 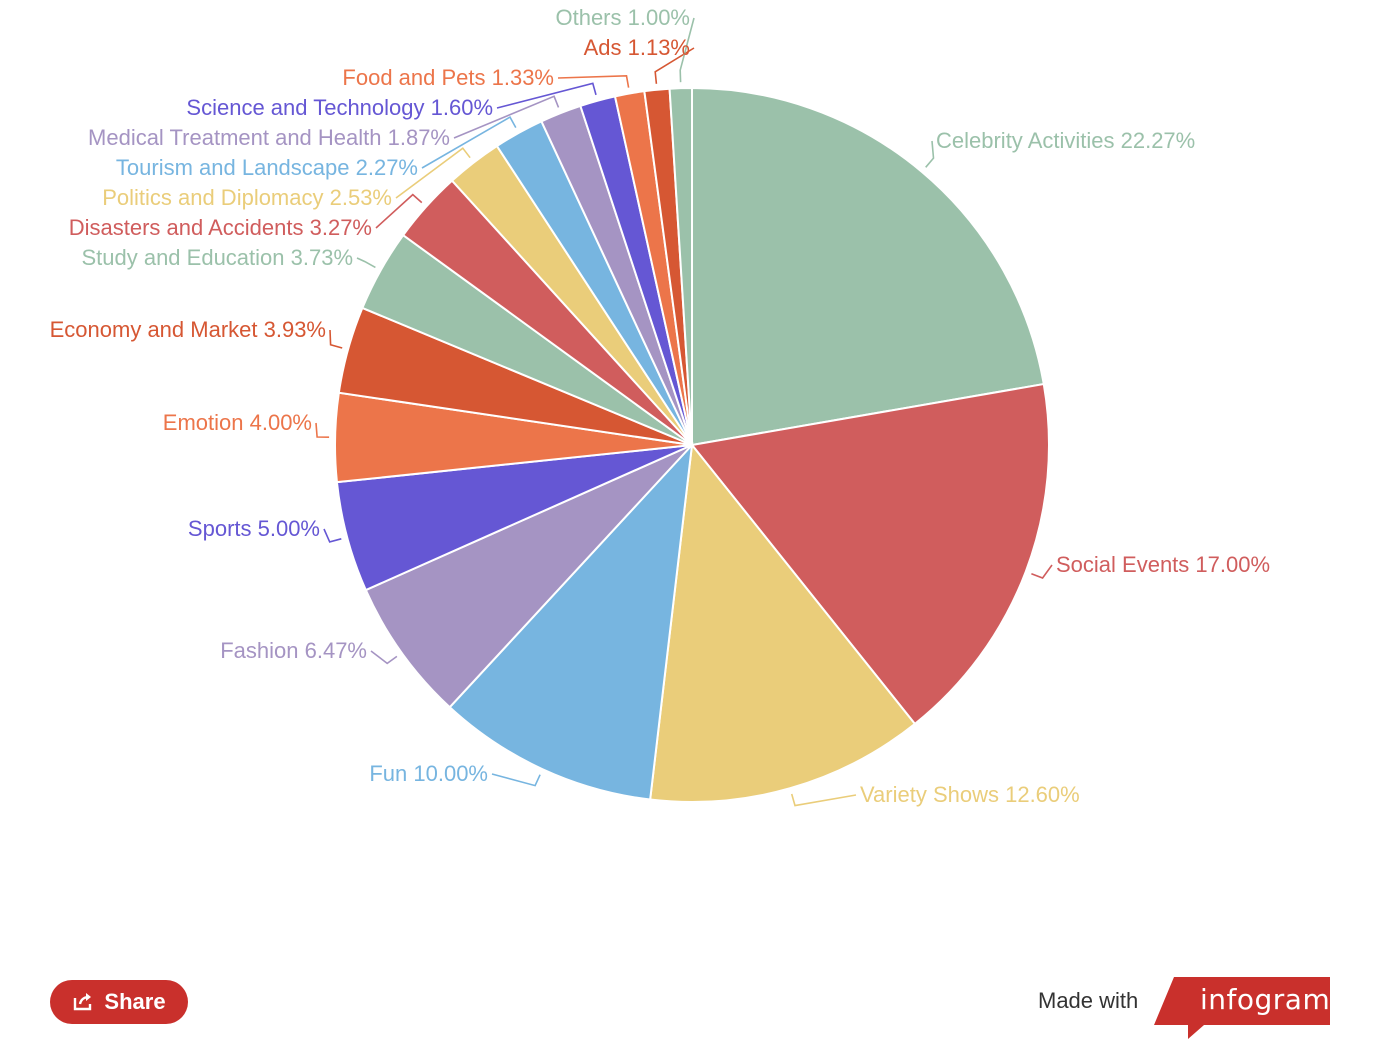 I want to click on slice-label: Ads 1.13%, so click(x=637, y=47).